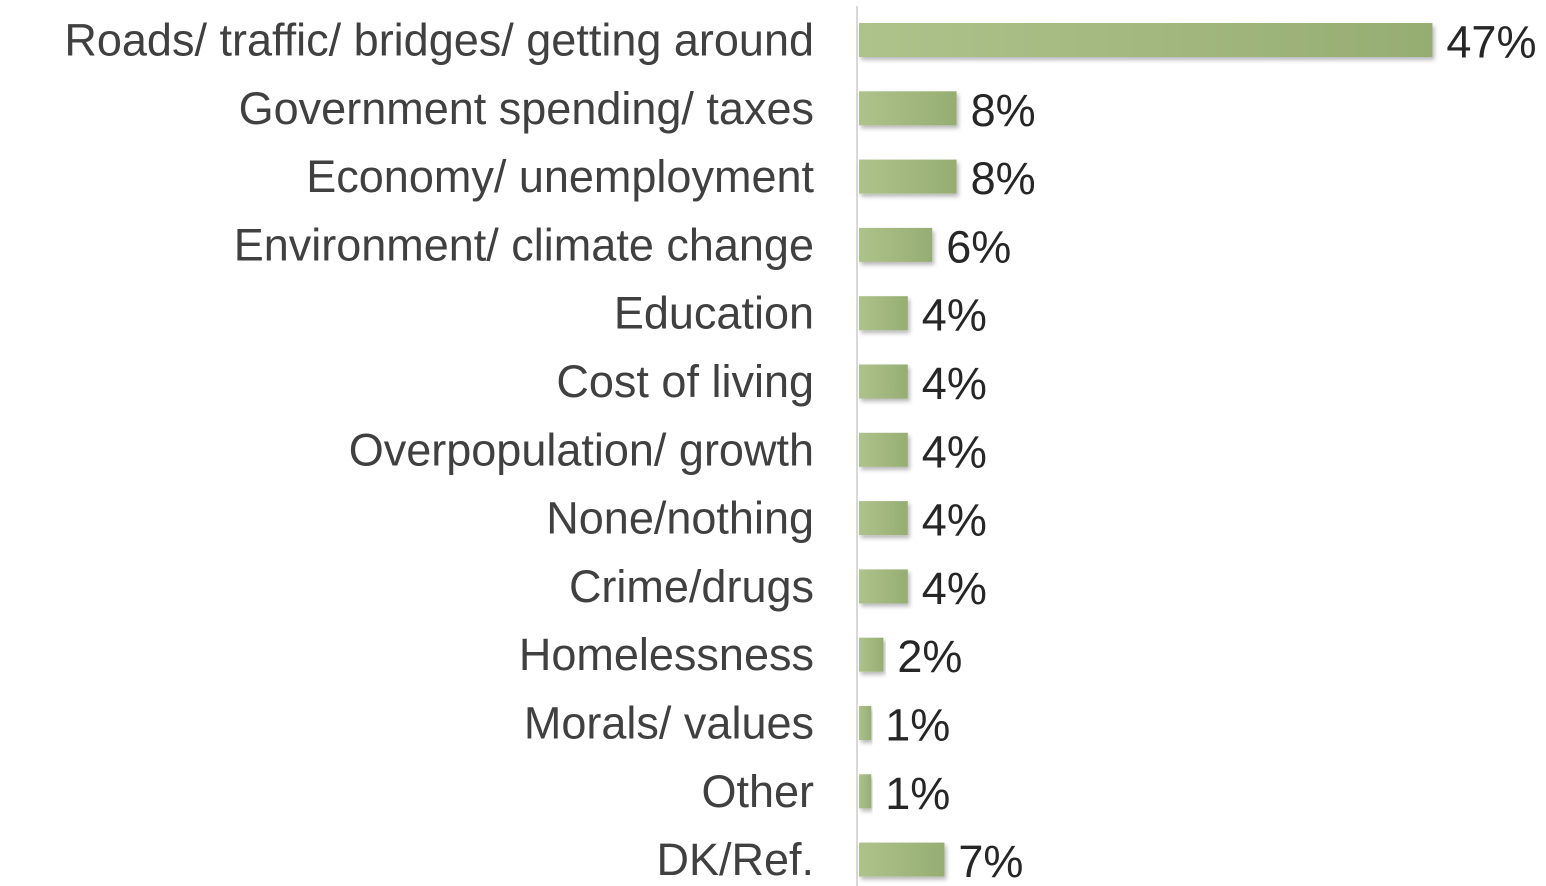 The width and height of the screenshot is (1546, 886). I want to click on category-label: None/nothing, so click(680, 518).